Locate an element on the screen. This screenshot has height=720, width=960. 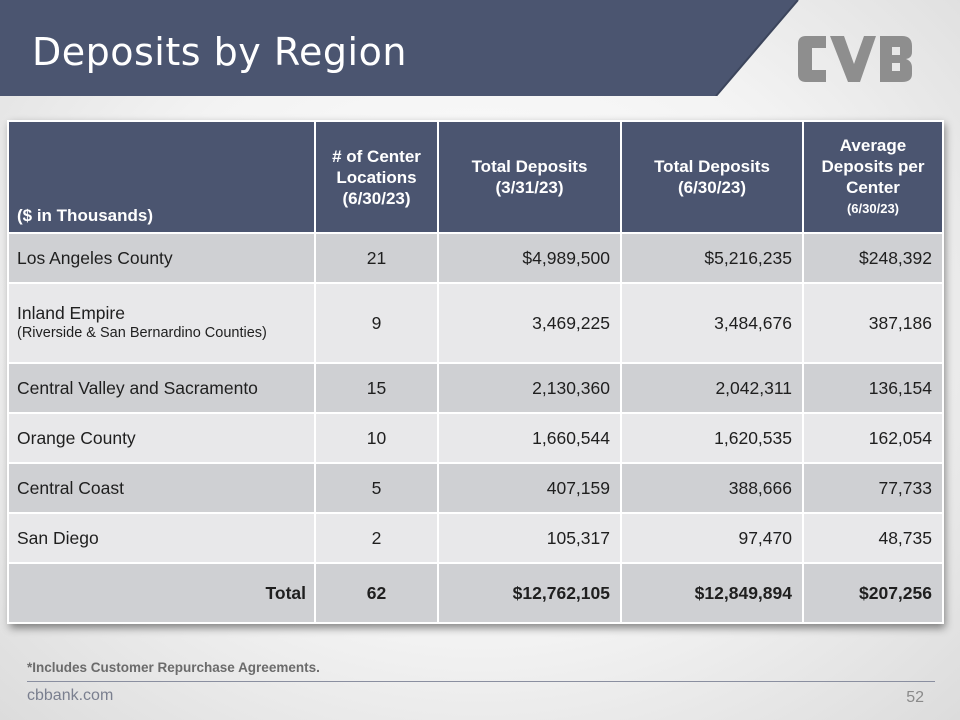
title-banner: Deposits by Region is located at coordinates (480, 48).